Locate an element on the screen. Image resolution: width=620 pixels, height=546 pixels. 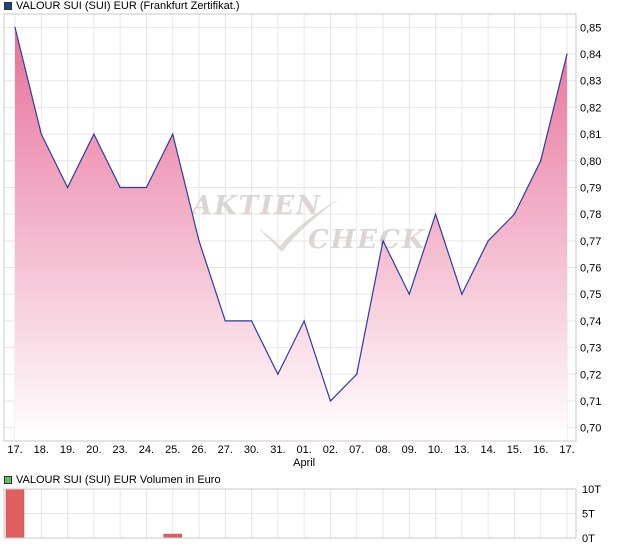
volume-legend: VALOUR SUI (SUI) EUR Volumen in Euro is located at coordinates (112, 480).